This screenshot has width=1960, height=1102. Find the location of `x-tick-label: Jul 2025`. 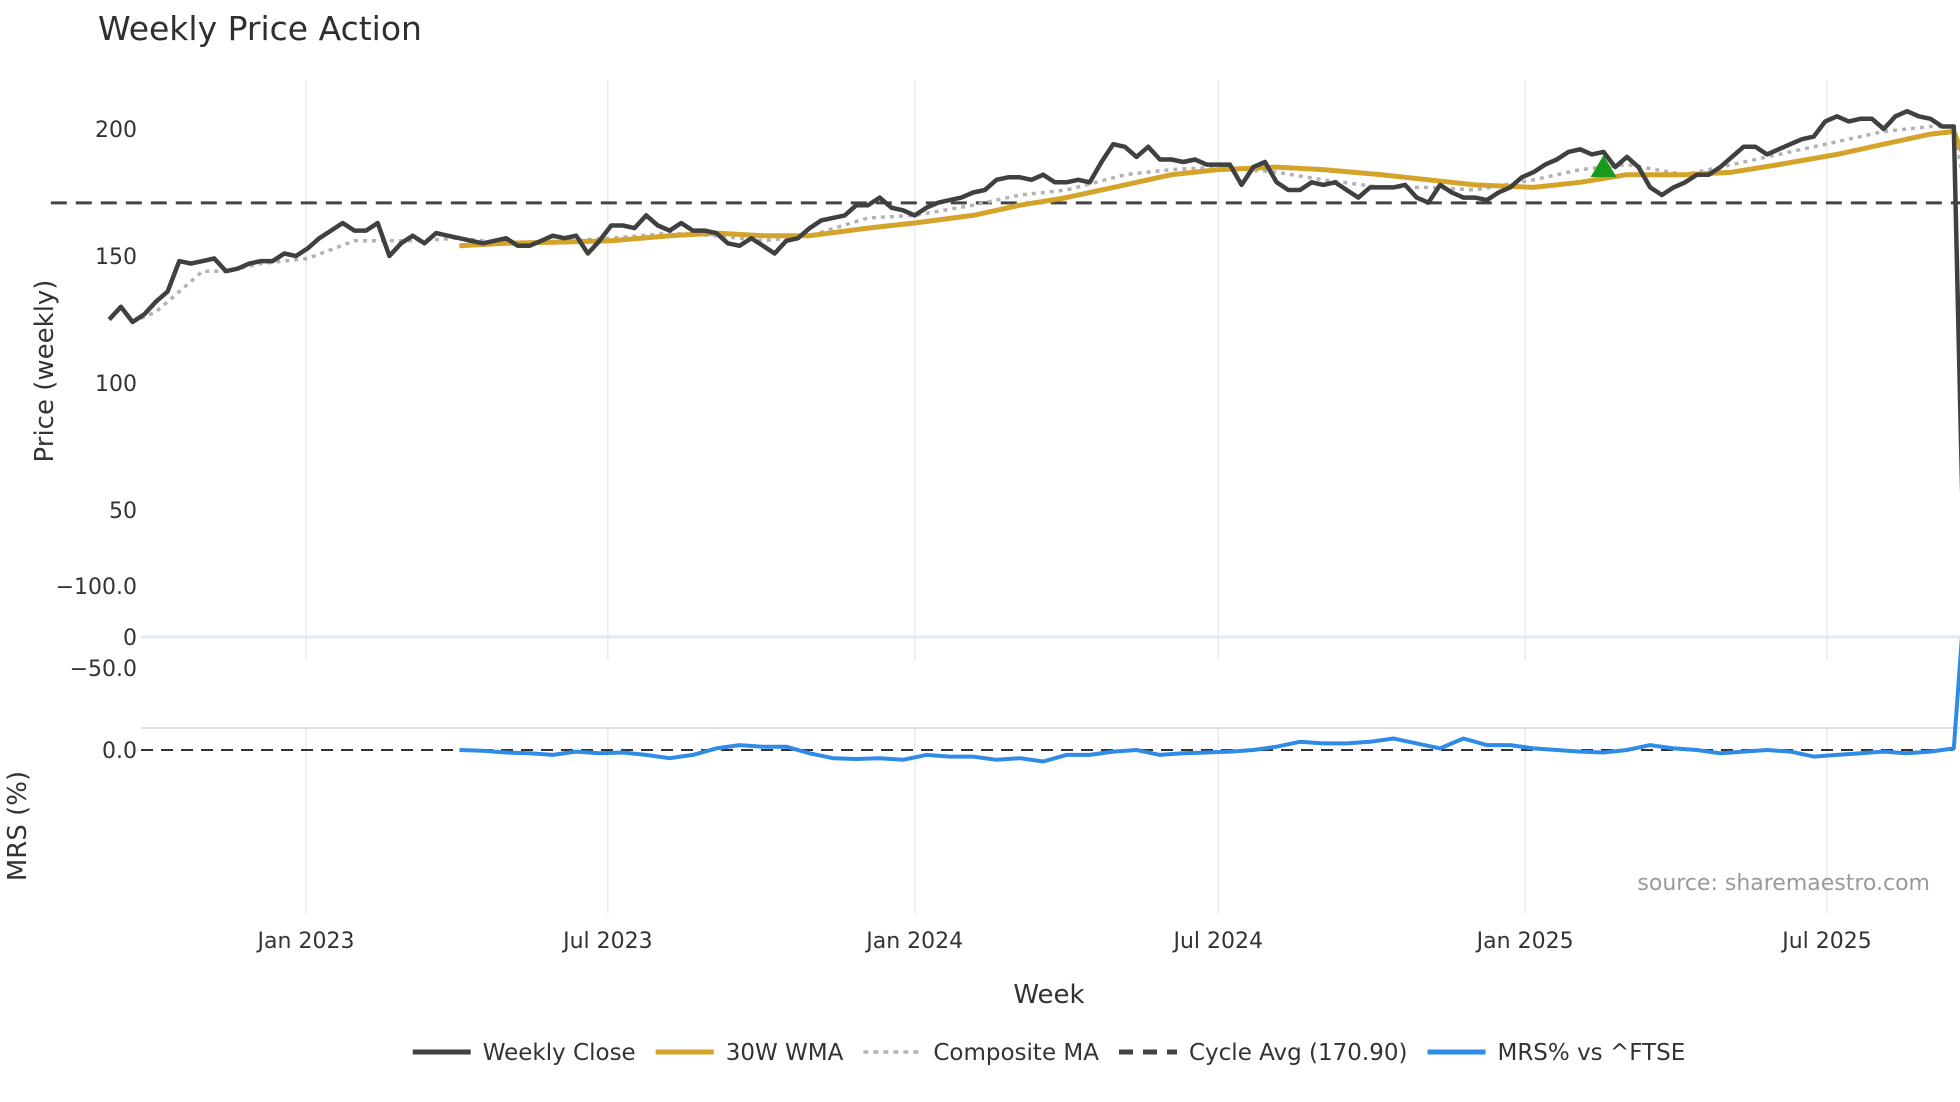

x-tick-label: Jul 2025 is located at coordinates (1826, 941).